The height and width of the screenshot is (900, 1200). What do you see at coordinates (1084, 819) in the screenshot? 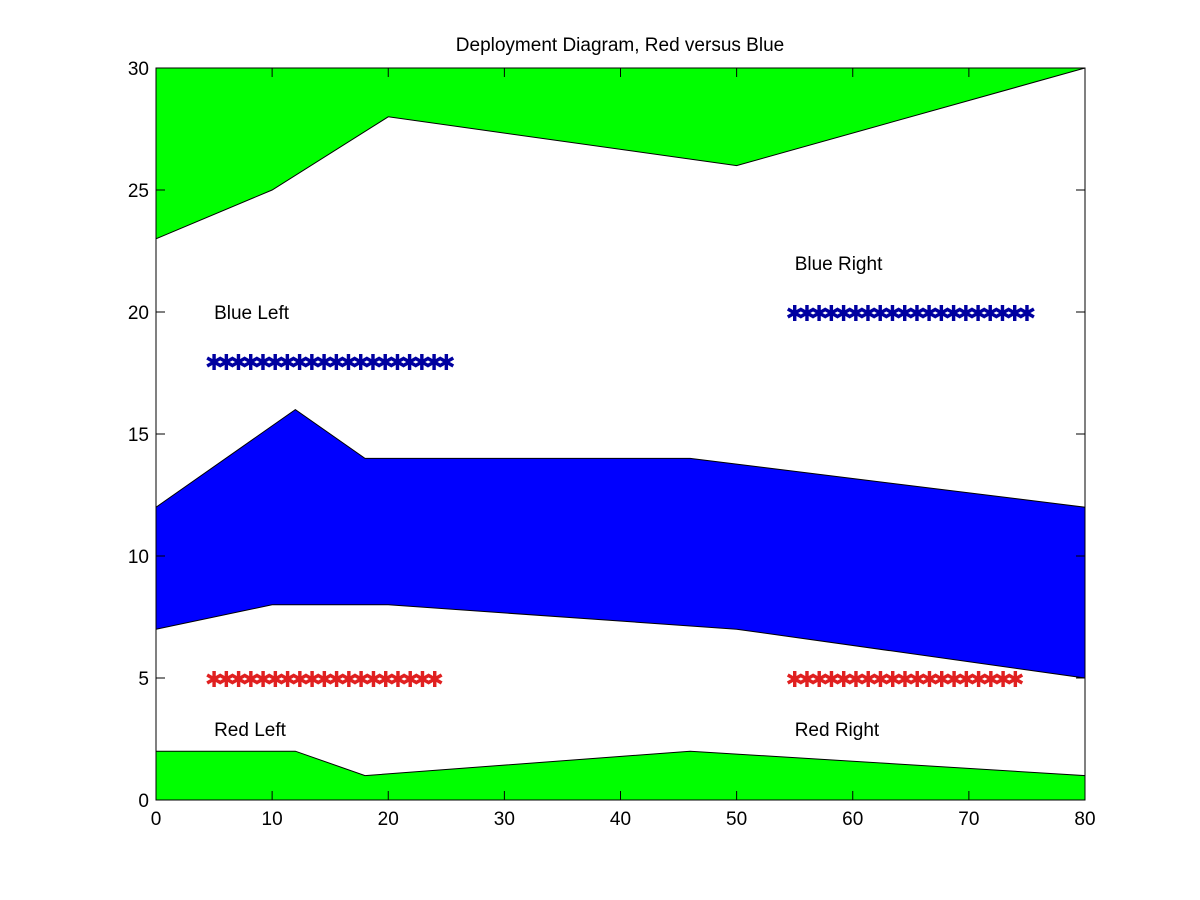
I see `x-tick-label: 80` at bounding box center [1084, 819].